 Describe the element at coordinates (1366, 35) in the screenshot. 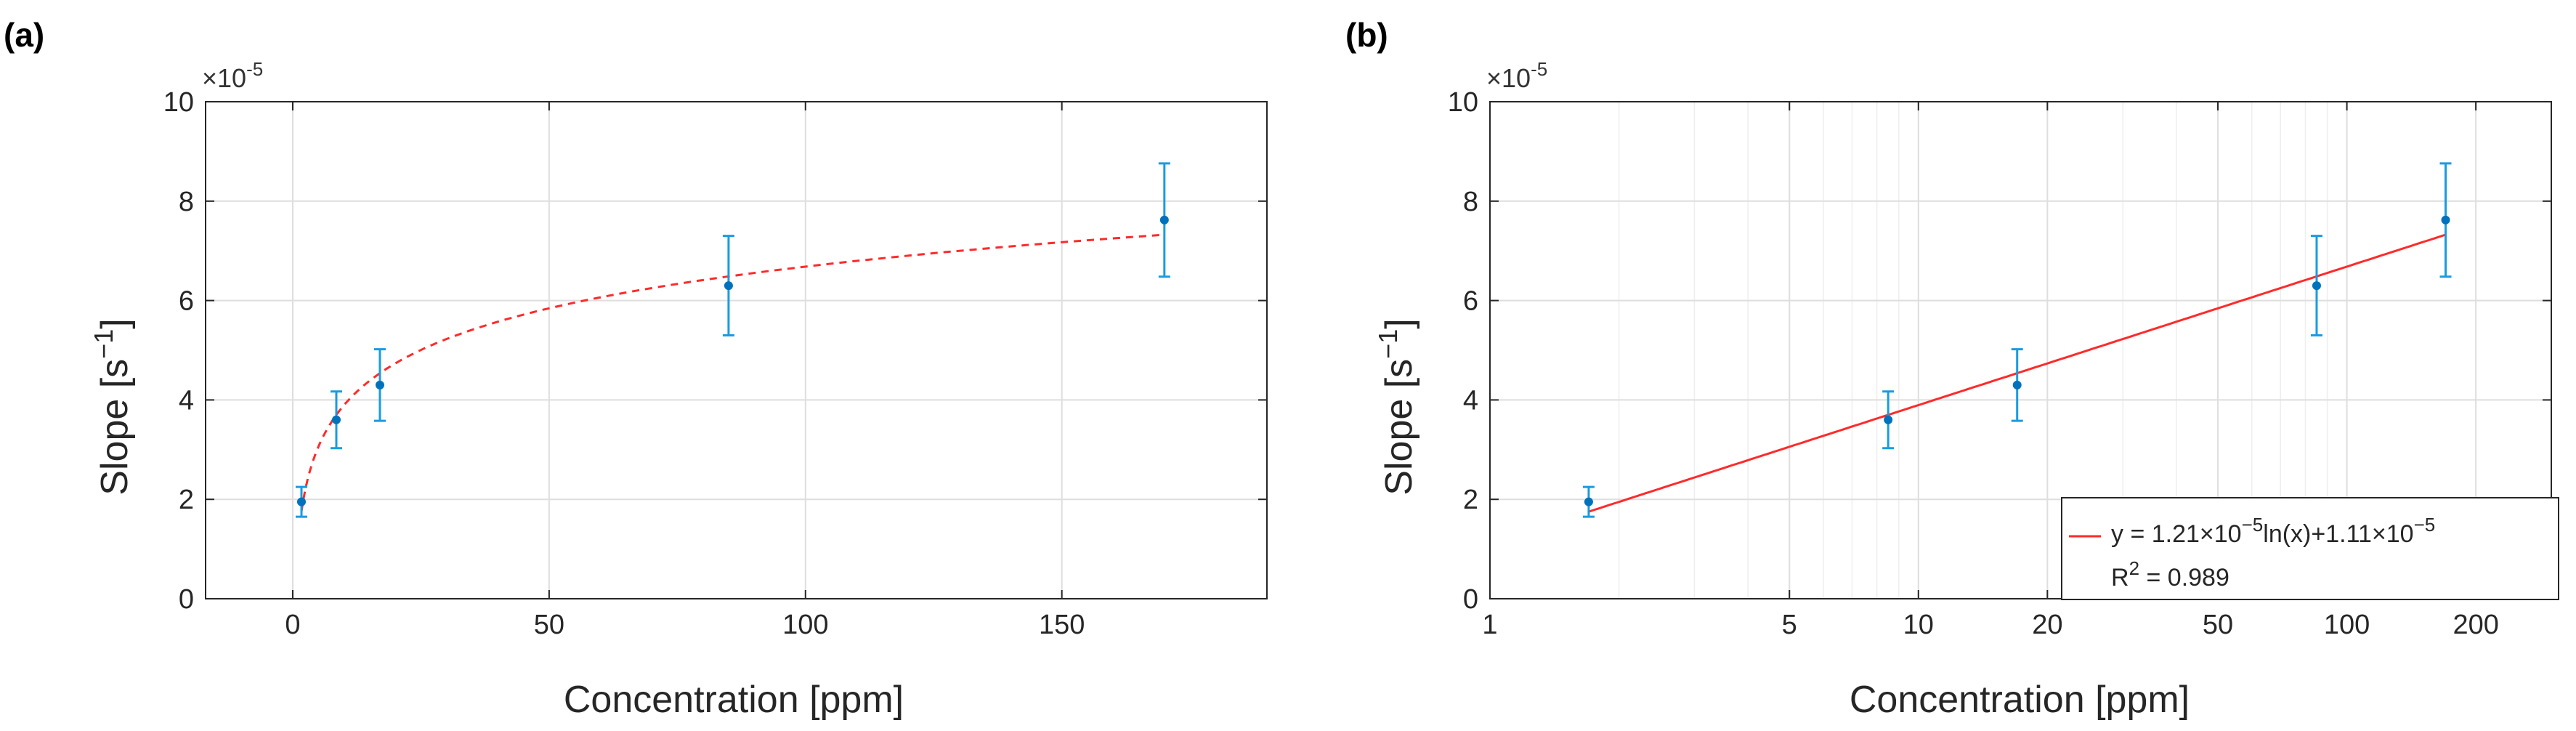

I see `panel-b-label: (b)` at that location.